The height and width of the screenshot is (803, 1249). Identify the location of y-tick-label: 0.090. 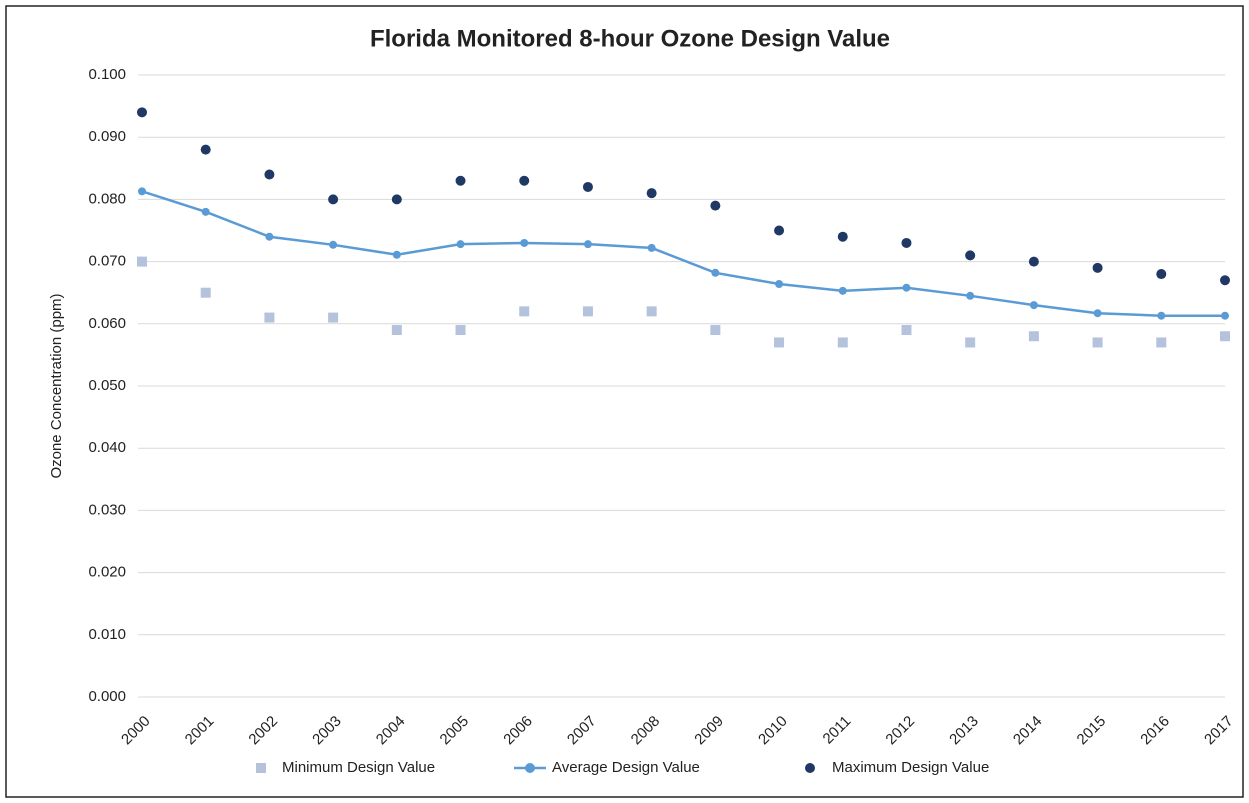
(107, 136).